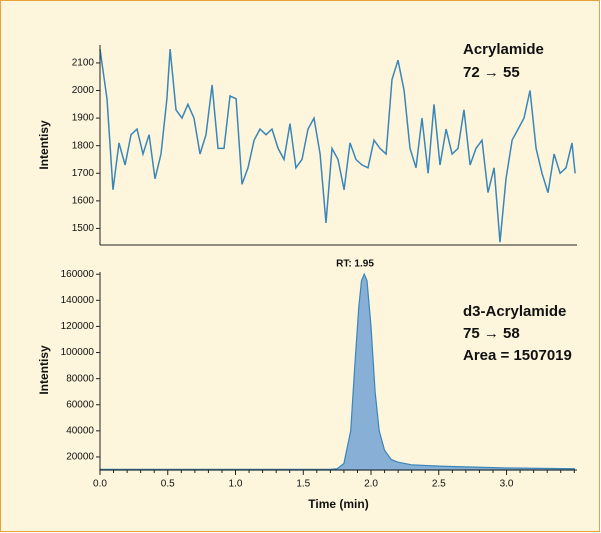 Image resolution: width=601 pixels, height=533 pixels. What do you see at coordinates (517, 355) in the screenshot?
I see `annotation: Area = 1507019` at bounding box center [517, 355].